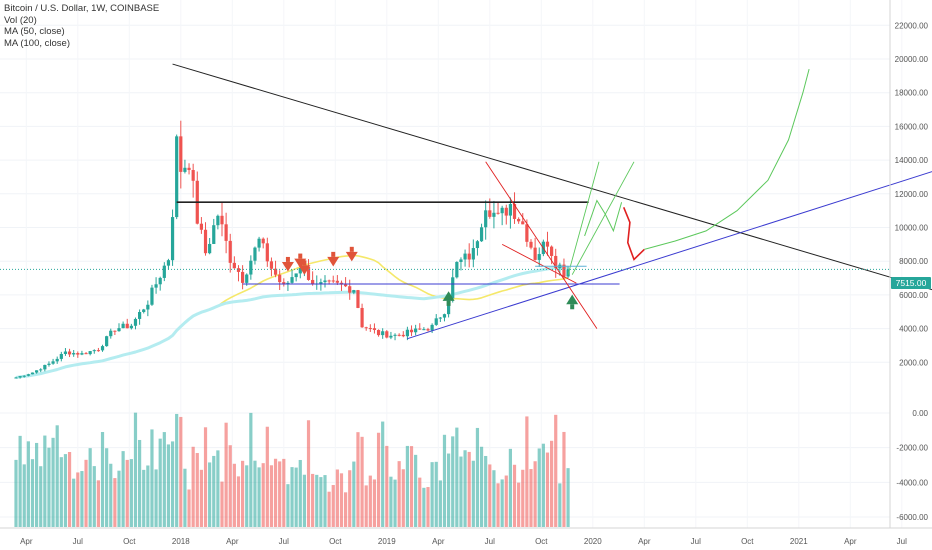 This screenshot has height=550, width=932. What do you see at coordinates (430, 278) in the screenshot?
I see `signal-arrows` at bounding box center [430, 278].